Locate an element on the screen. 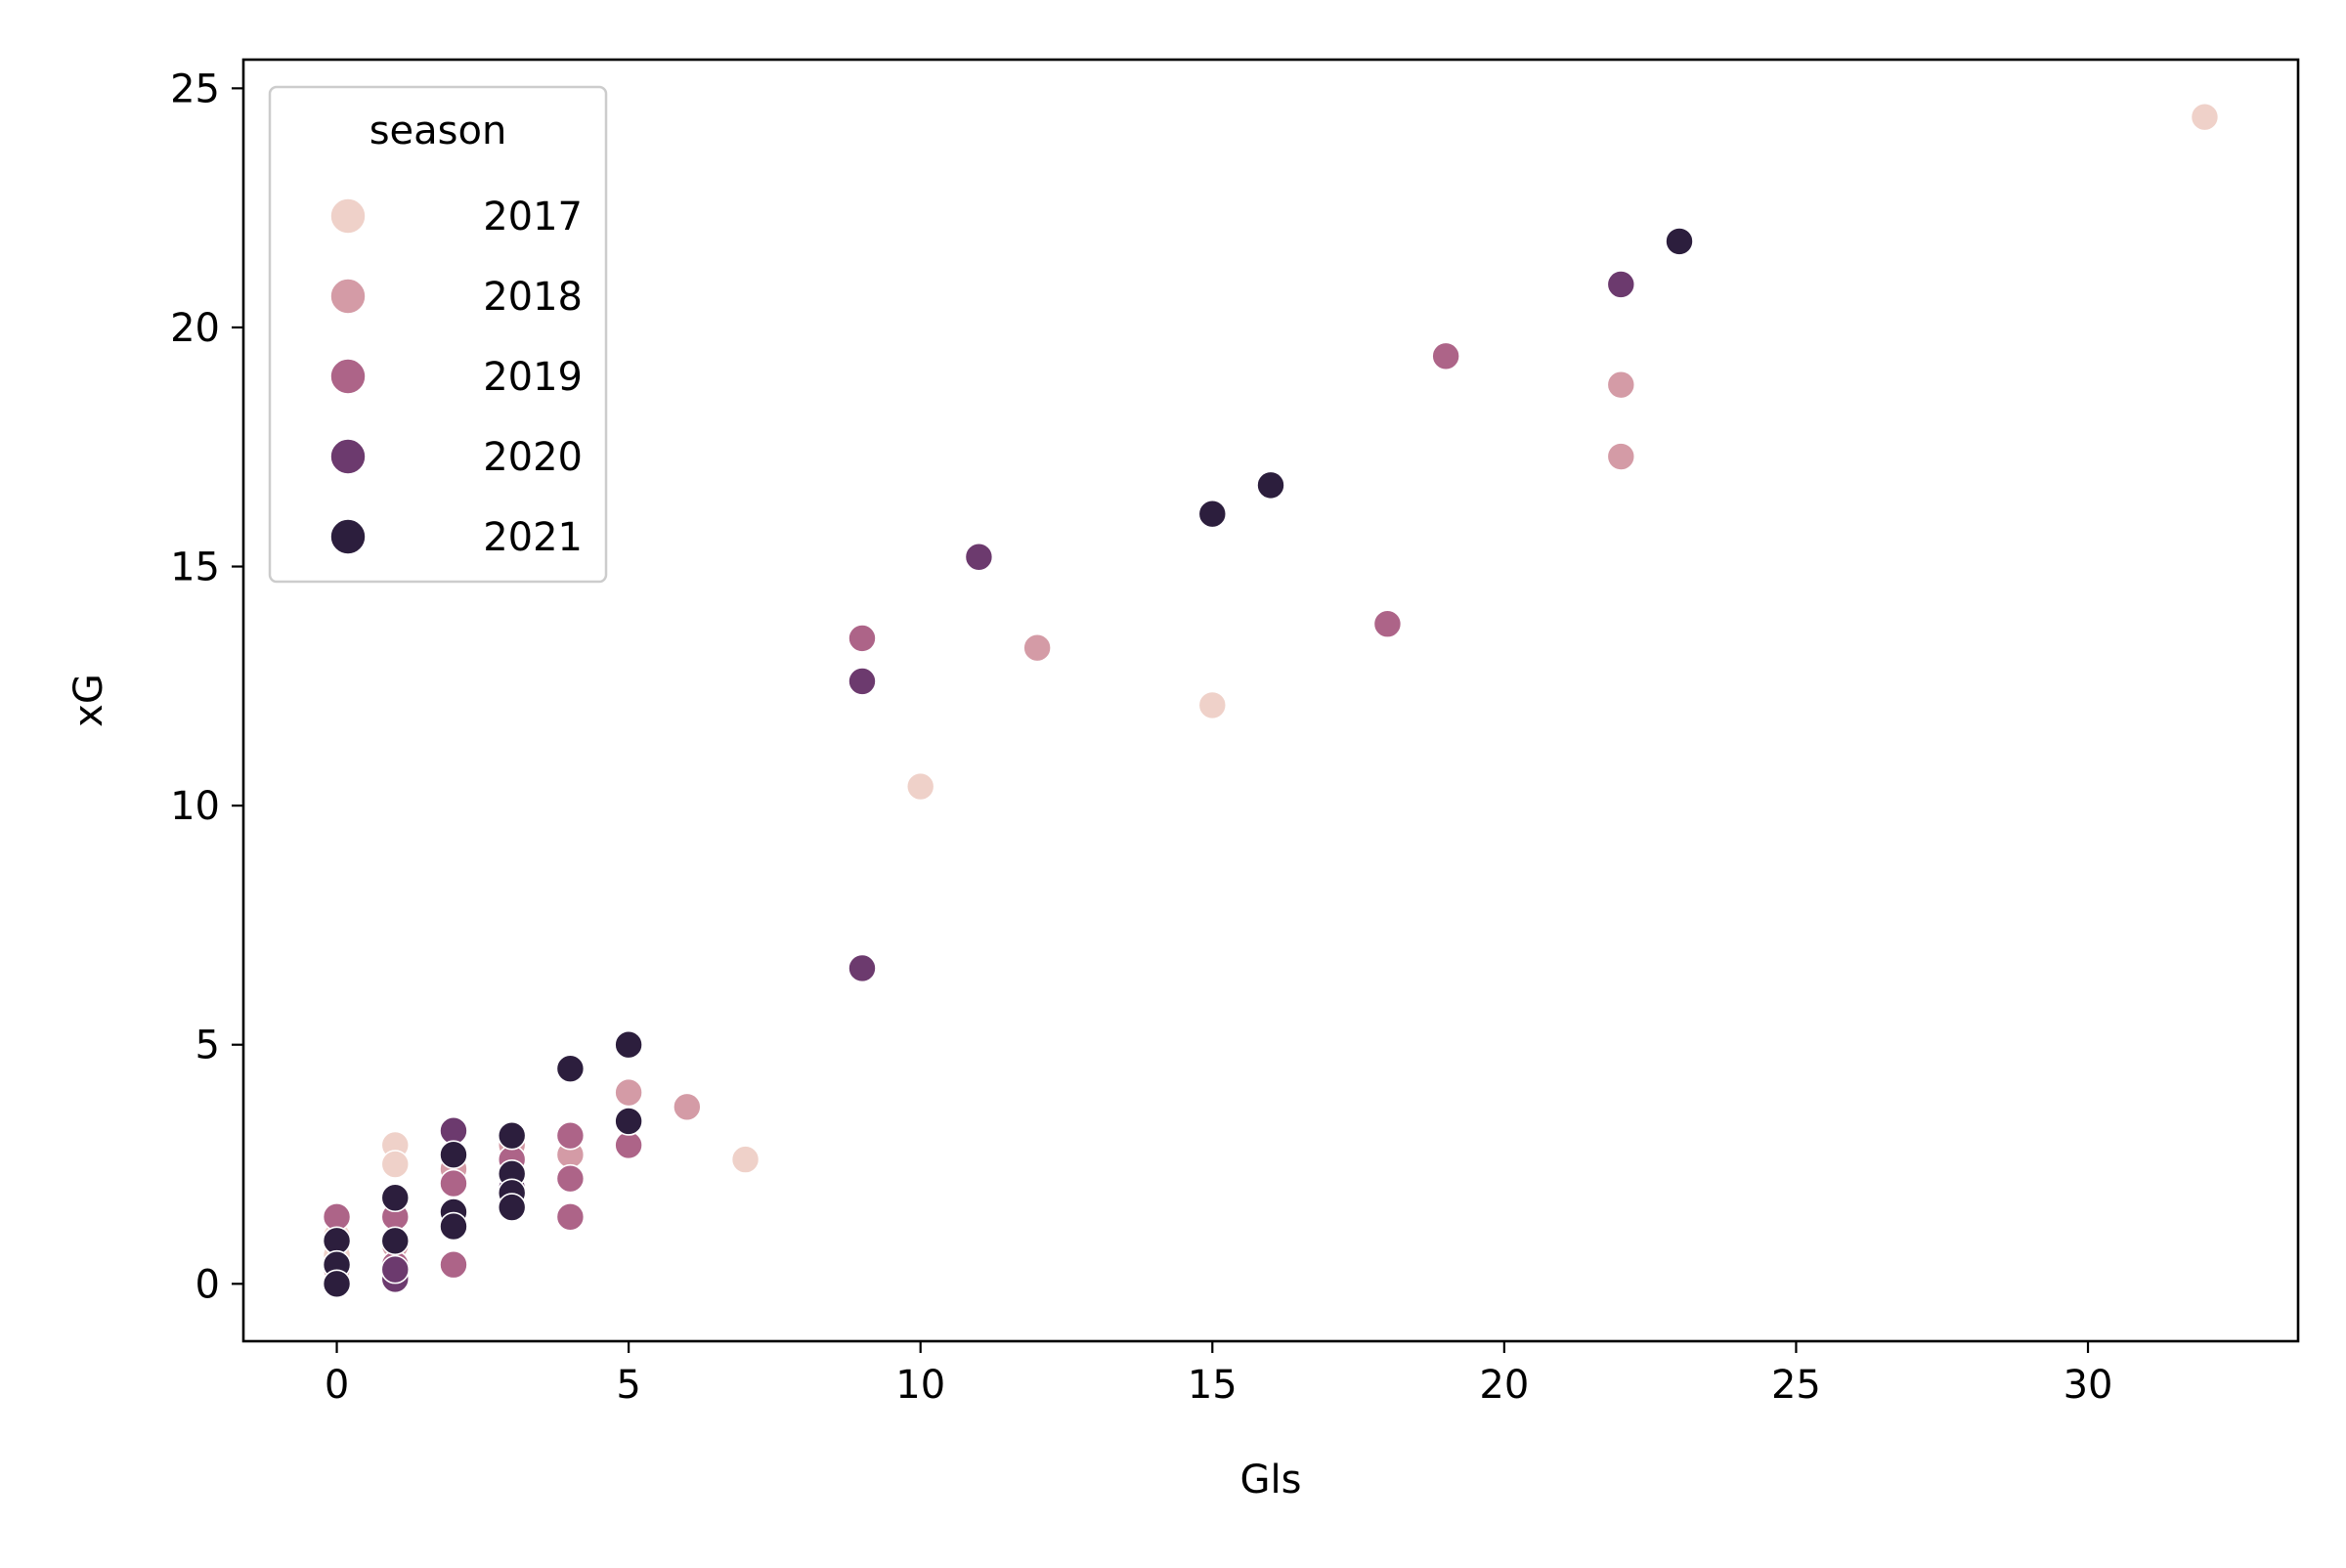 The image size is (2346, 1568). y-tick-label: 10 is located at coordinates (195, 806).